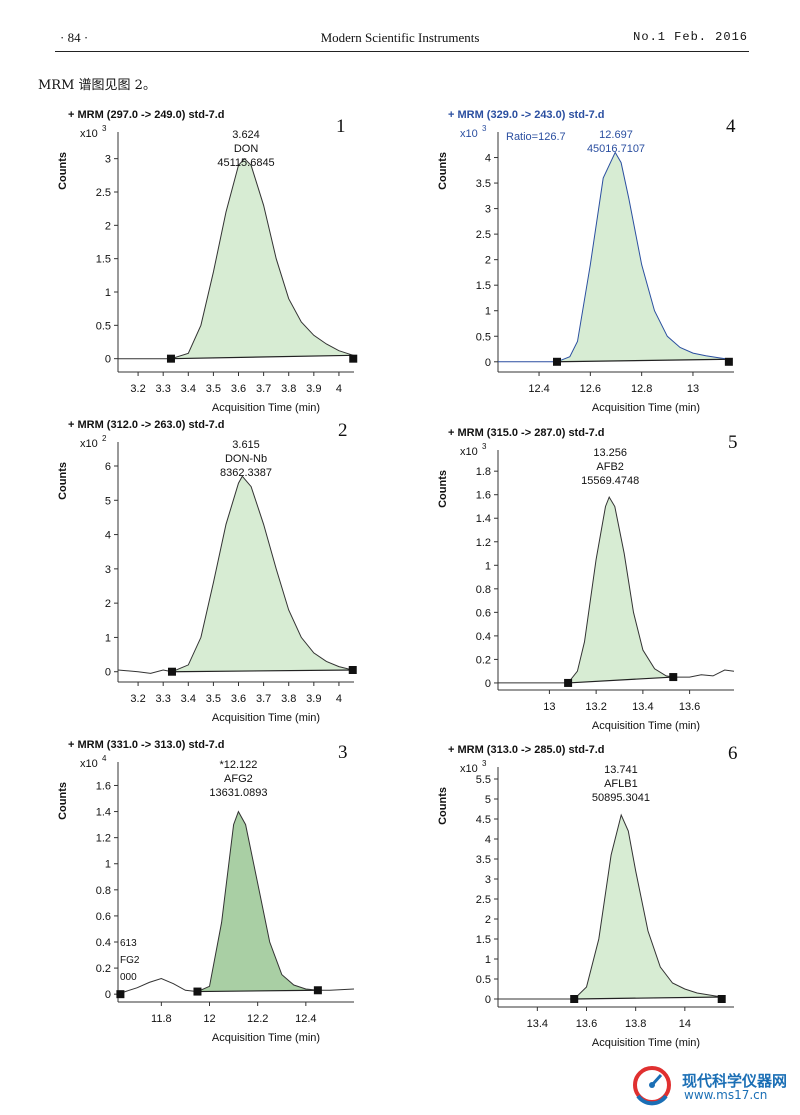 Image resolution: width=800 pixels, height=1115 pixels. What do you see at coordinates (400, 37) in the screenshot?
I see `journal-title: Modern Scientific Instruments` at bounding box center [400, 37].